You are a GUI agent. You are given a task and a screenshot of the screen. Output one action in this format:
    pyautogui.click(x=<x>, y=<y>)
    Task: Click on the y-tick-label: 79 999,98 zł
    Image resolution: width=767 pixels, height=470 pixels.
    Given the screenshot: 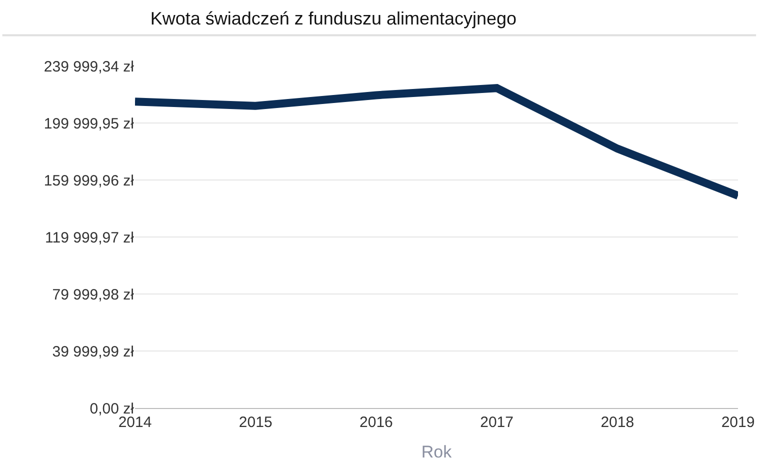 What is the action you would take?
    pyautogui.click(x=93, y=295)
    